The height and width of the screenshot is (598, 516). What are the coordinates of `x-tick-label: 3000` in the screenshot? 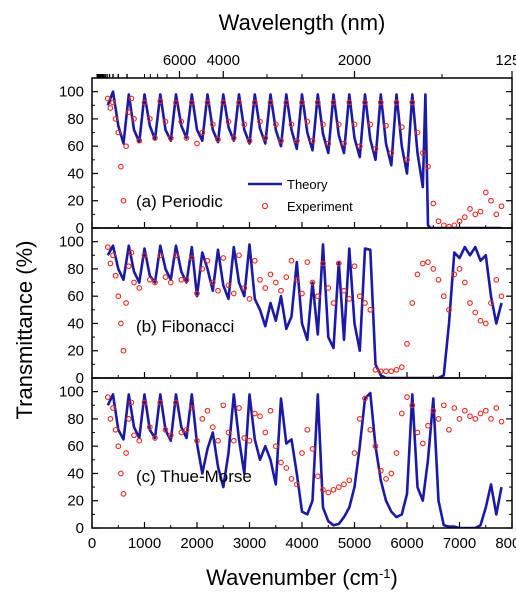 It's located at (249, 543).